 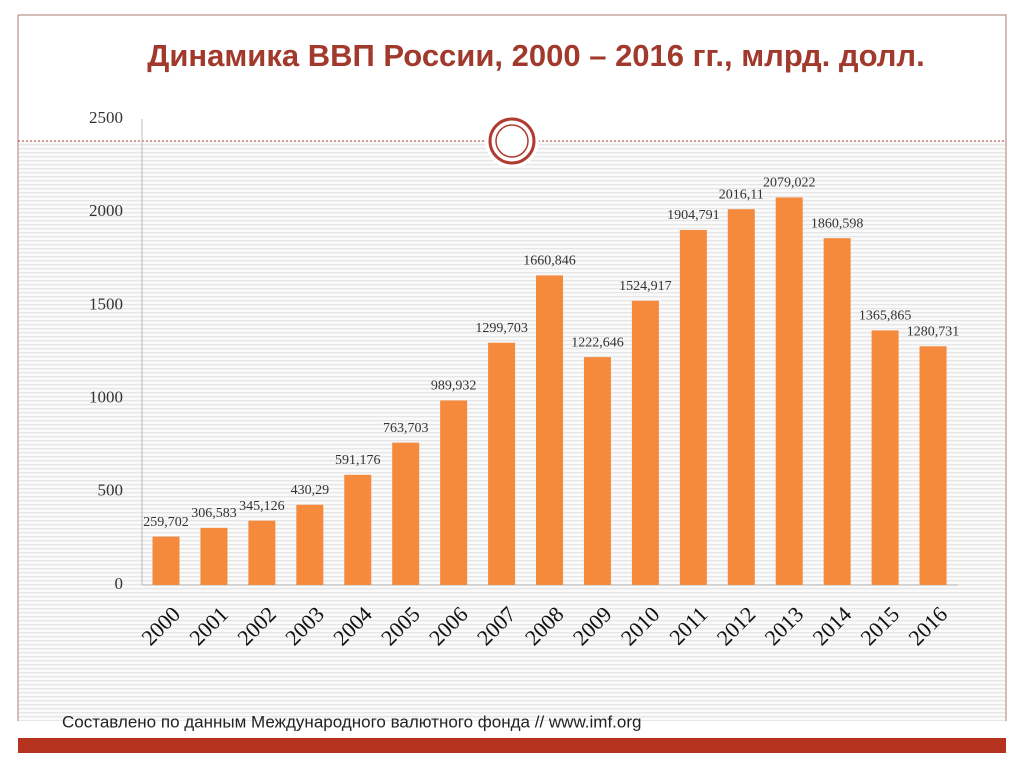 I want to click on ornament-ring, so click(x=512, y=141).